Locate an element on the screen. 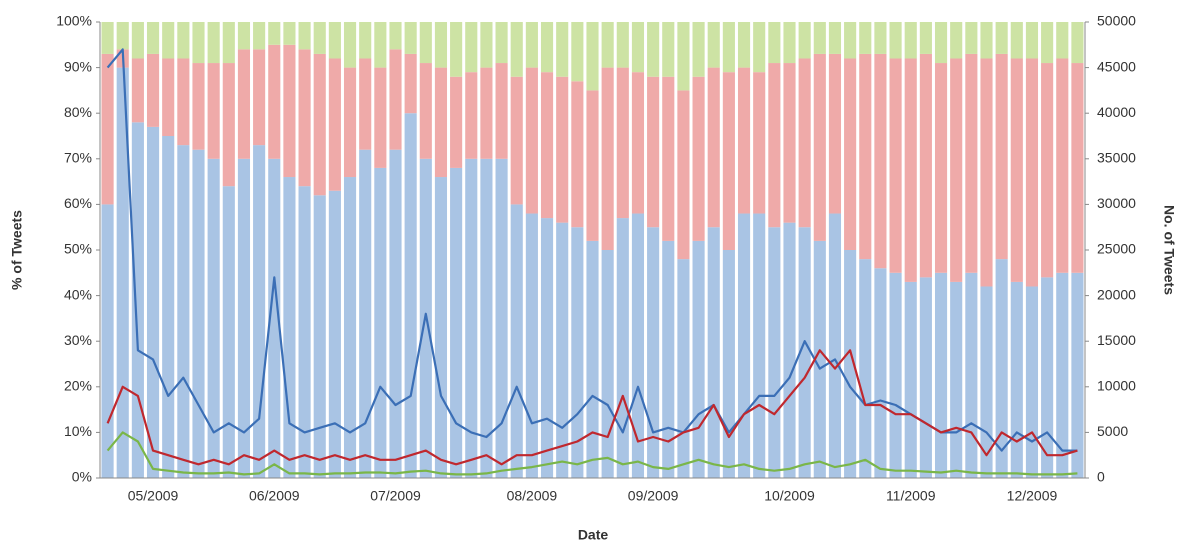 The height and width of the screenshot is (545, 1181). y-tick-label: 0% is located at coordinates (82, 477).